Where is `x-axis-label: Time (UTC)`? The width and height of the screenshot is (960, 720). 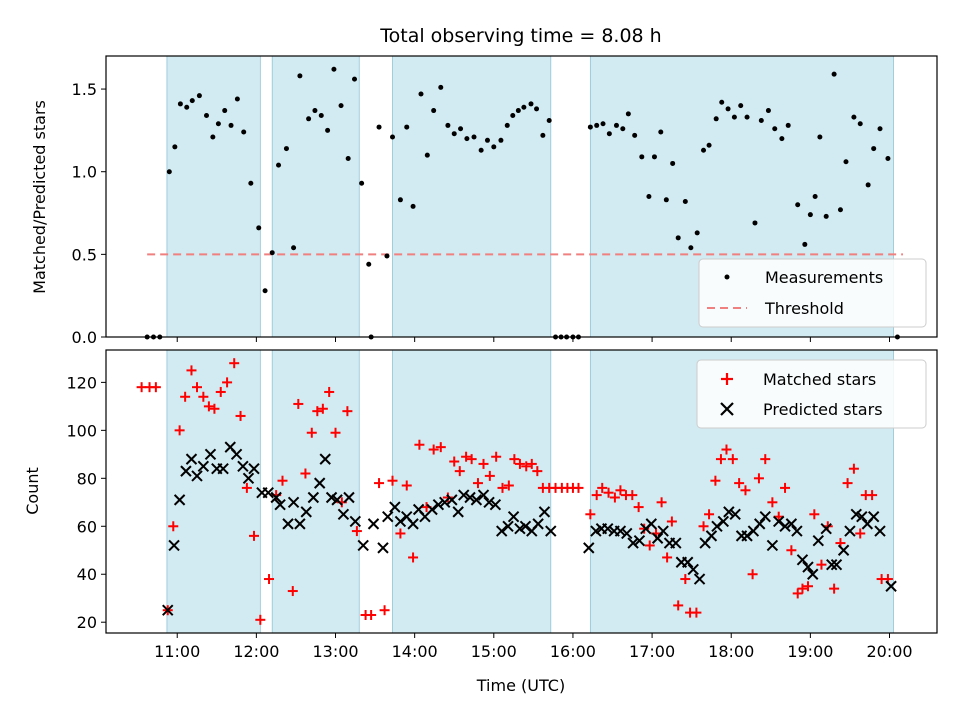 x-axis-label: Time (UTC) is located at coordinates (520, 685).